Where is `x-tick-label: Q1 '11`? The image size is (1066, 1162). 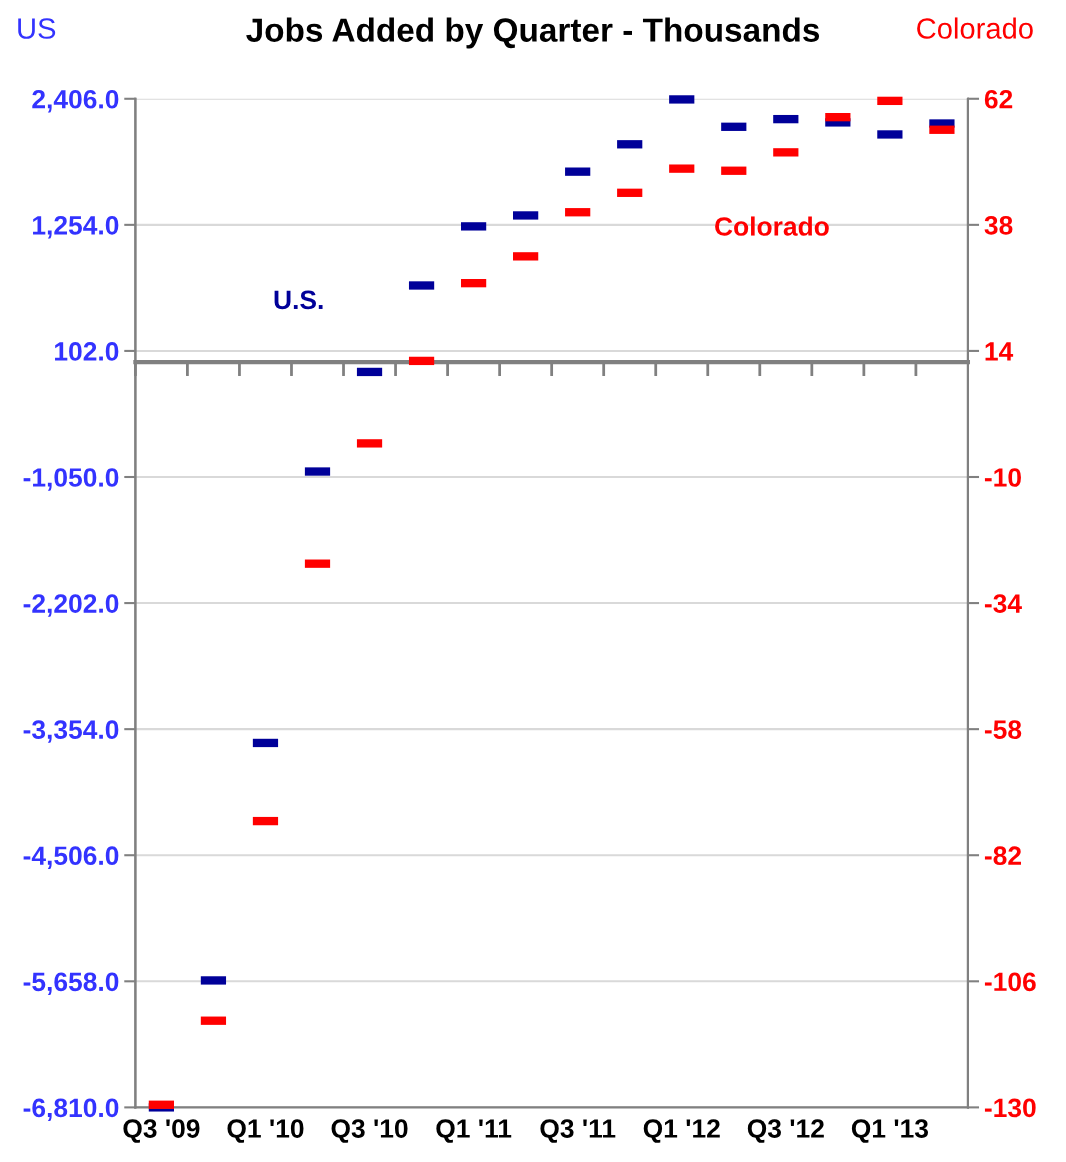 x-tick-label: Q1 '11 is located at coordinates (474, 1131).